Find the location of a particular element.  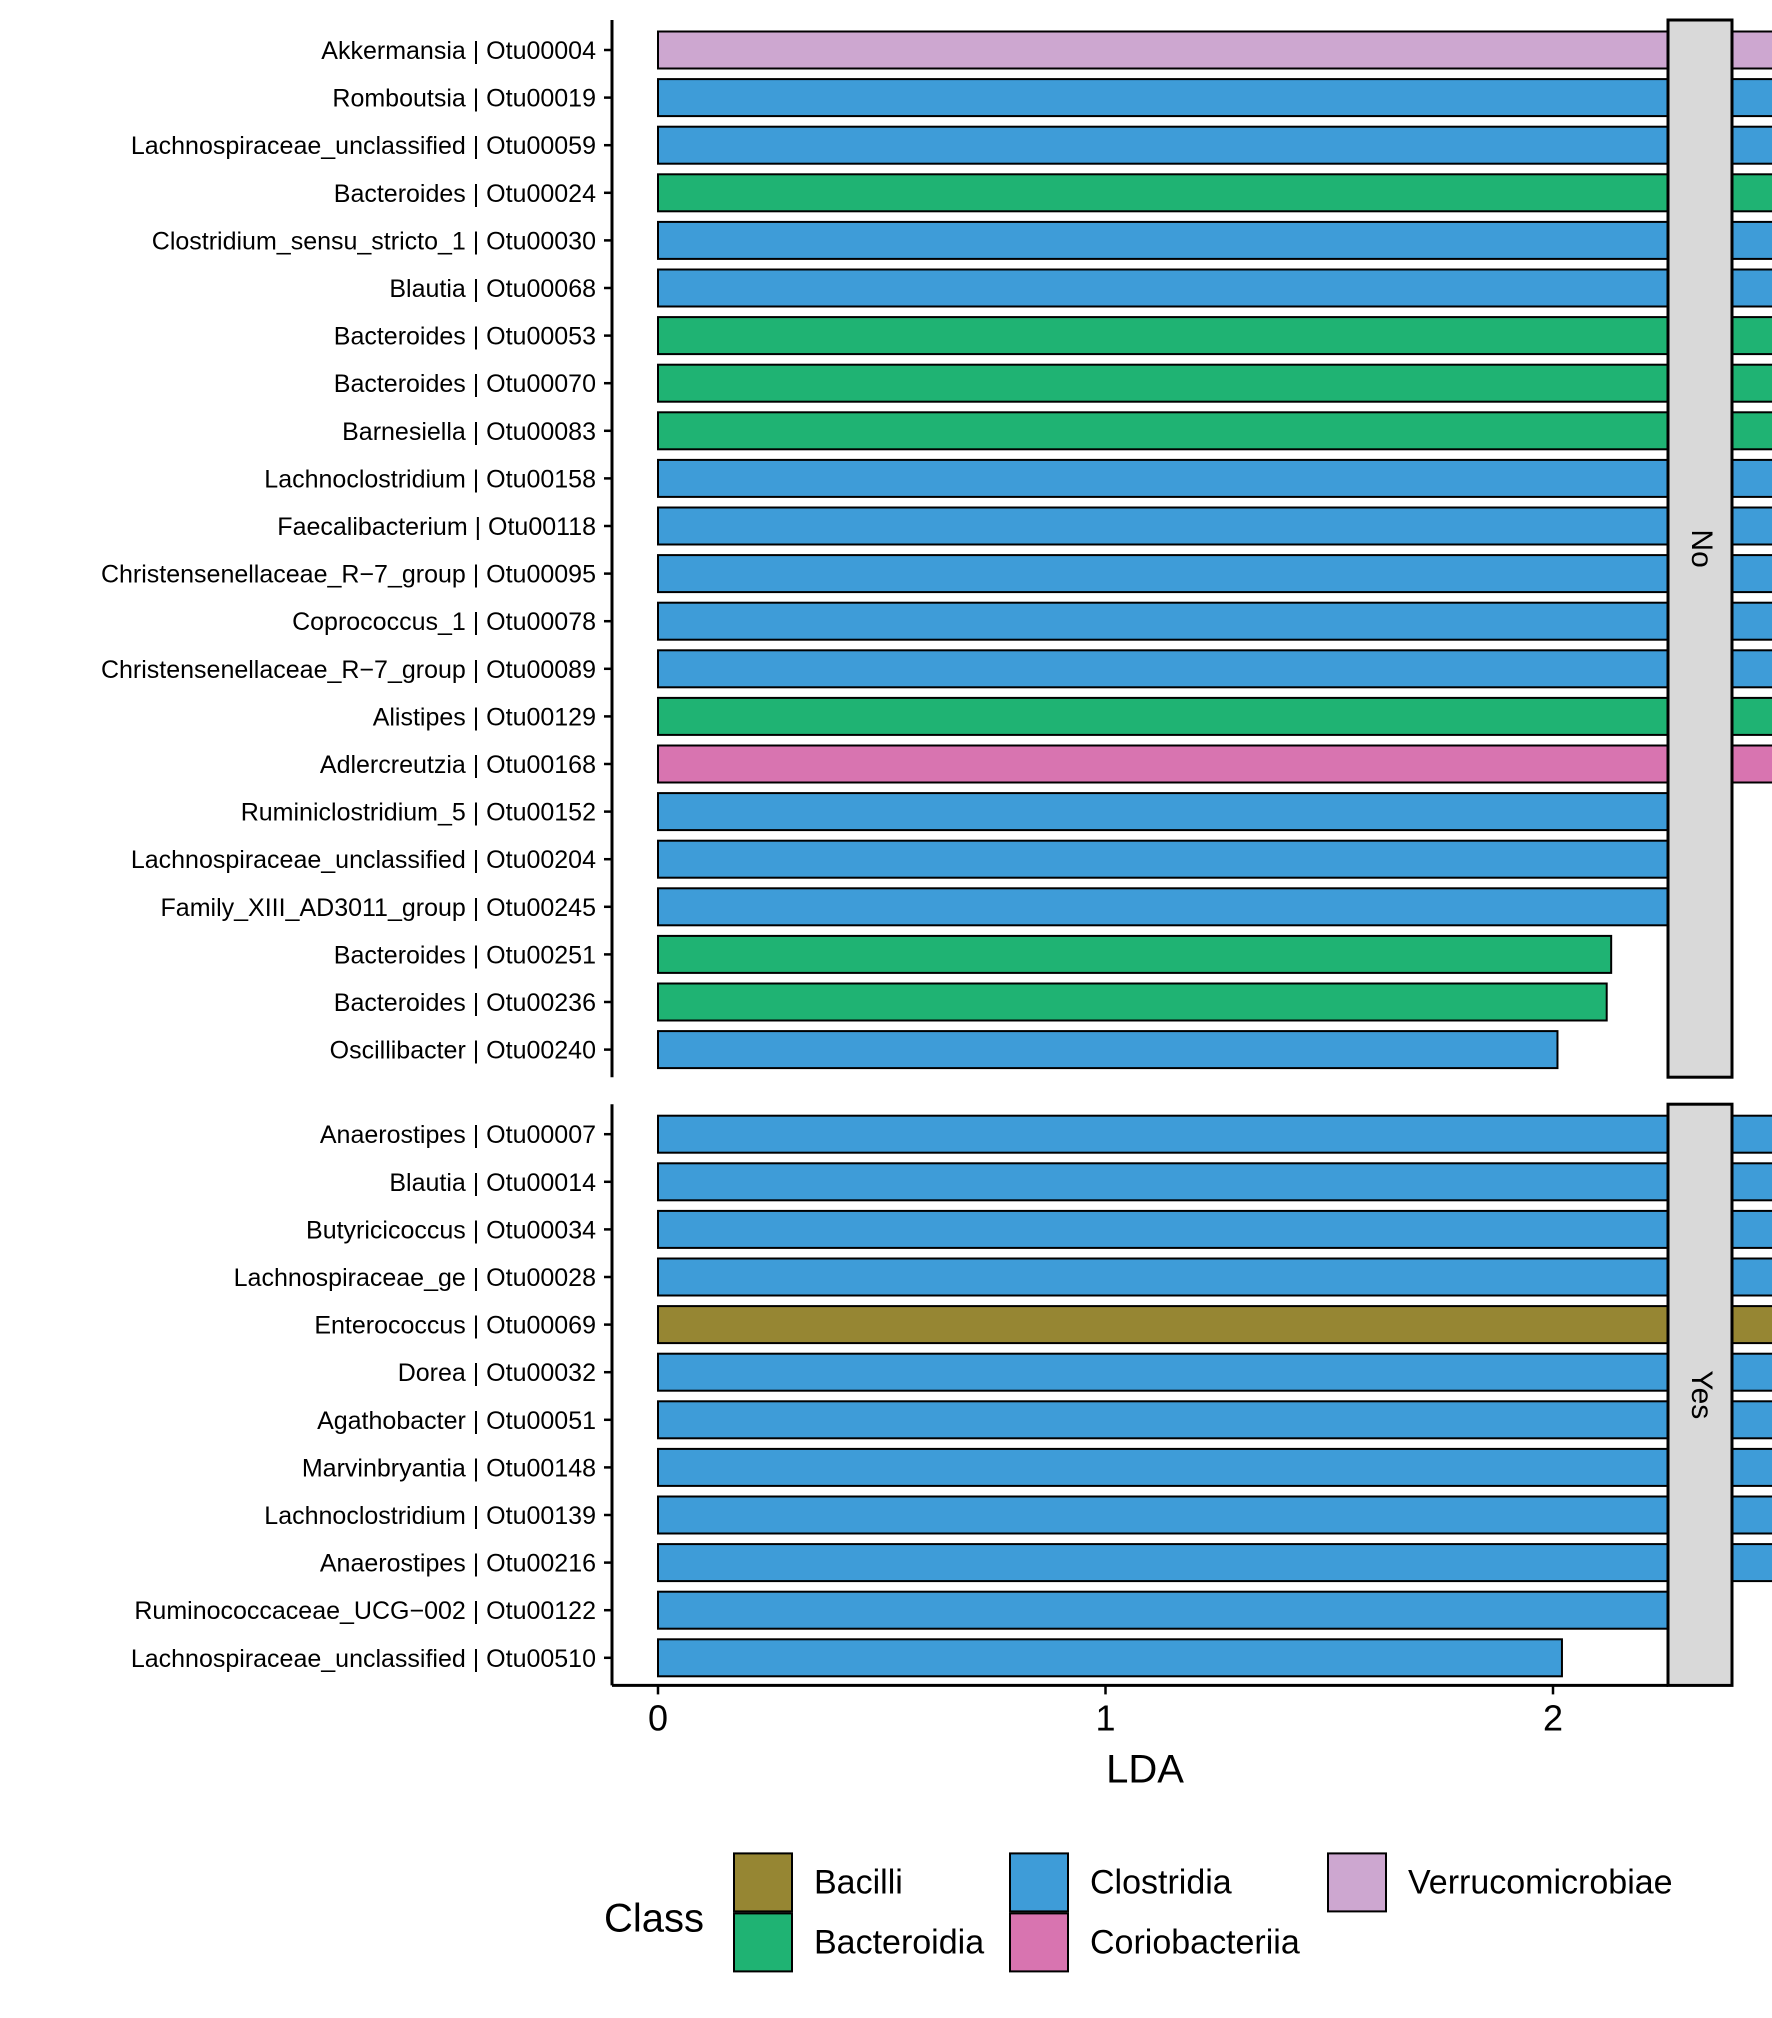

bar-label: Family_XIII_AD3011_group | Otu00245 is located at coordinates (378, 908).